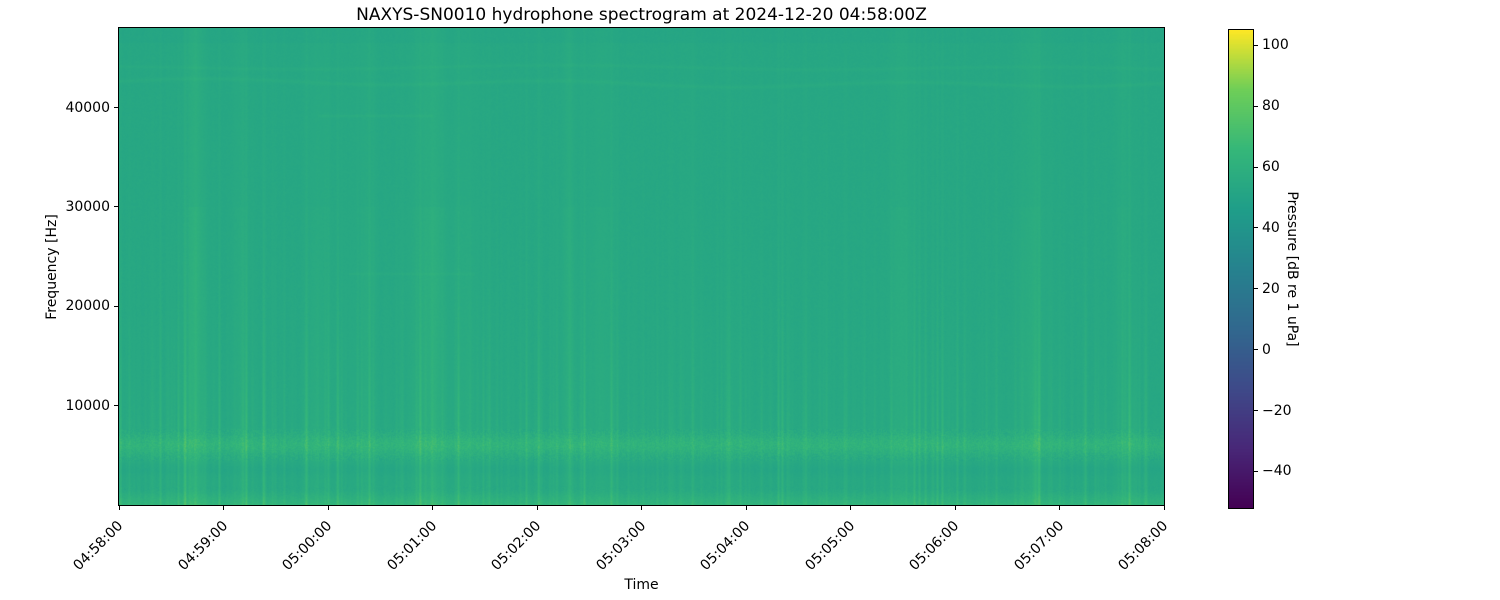 The height and width of the screenshot is (600, 1500). What do you see at coordinates (1271, 167) in the screenshot?
I see `colorbar-tick-label: 60` at bounding box center [1271, 167].